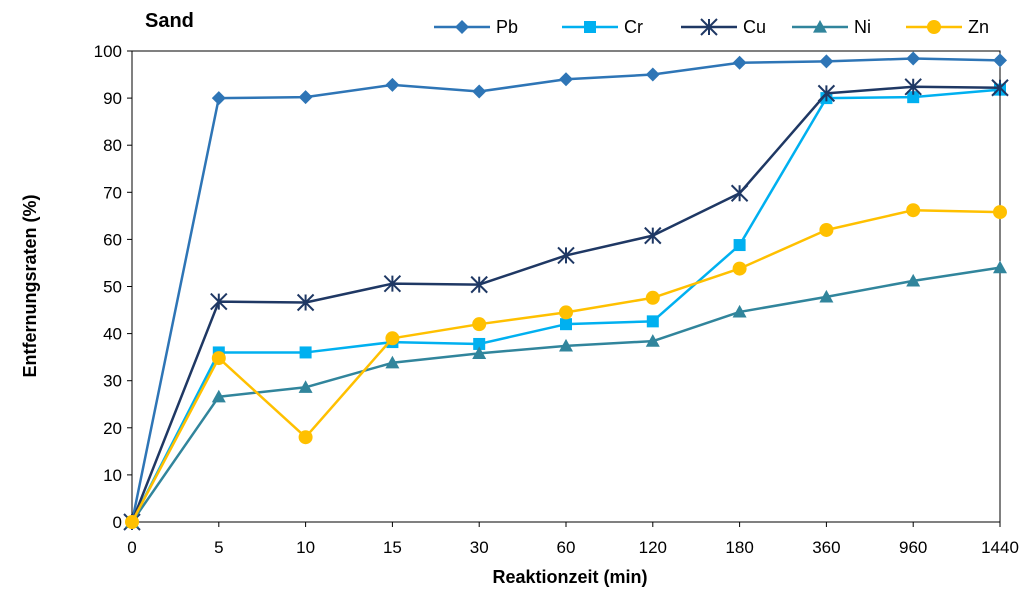 The image size is (1025, 598). Describe the element at coordinates (112, 381) in the screenshot. I see `y-tick-label: 30` at that location.